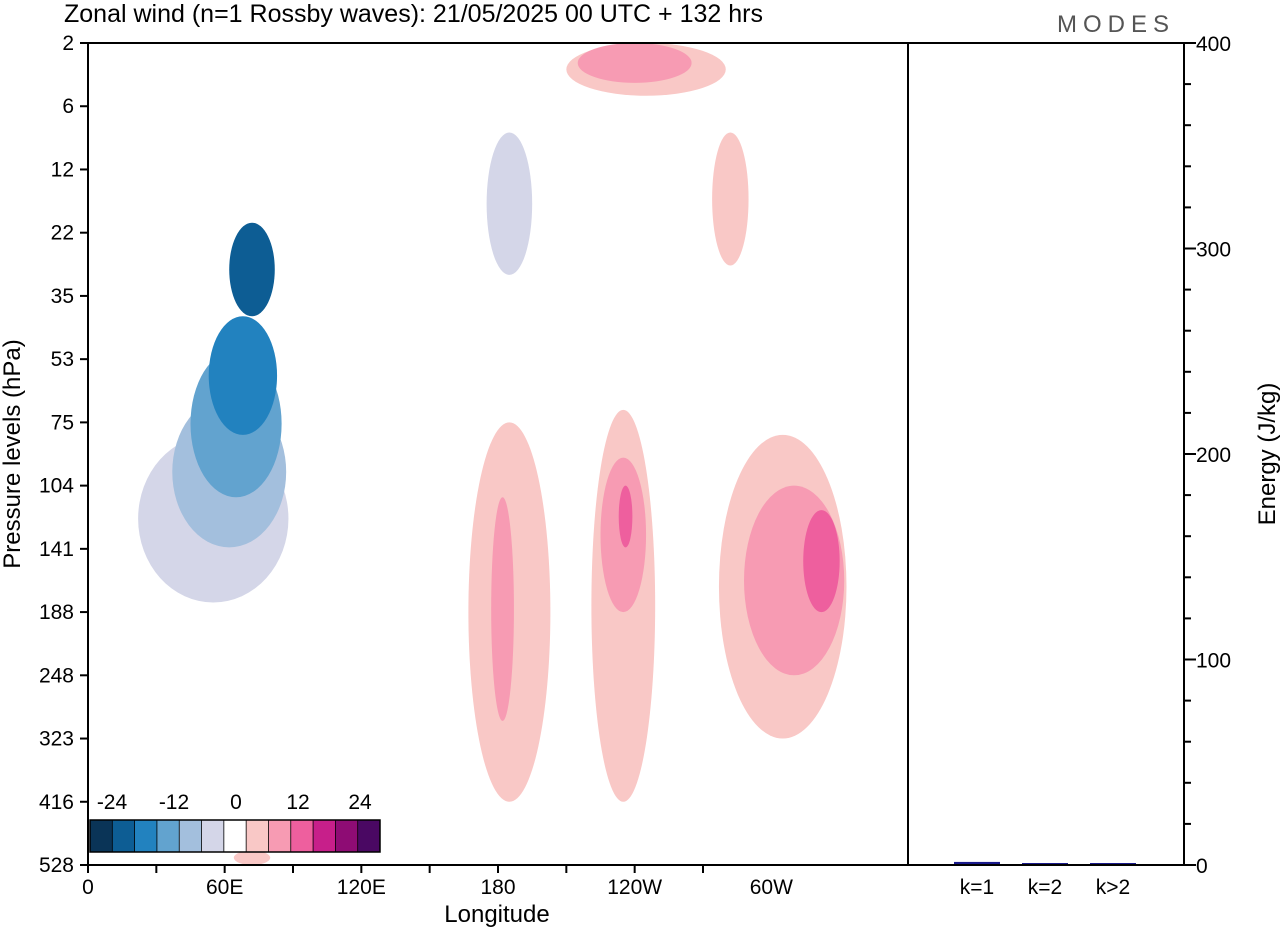 This screenshot has width=1280, height=930. Describe the element at coordinates (509, 203) in the screenshot. I see `contour-B-level--4` at that location.